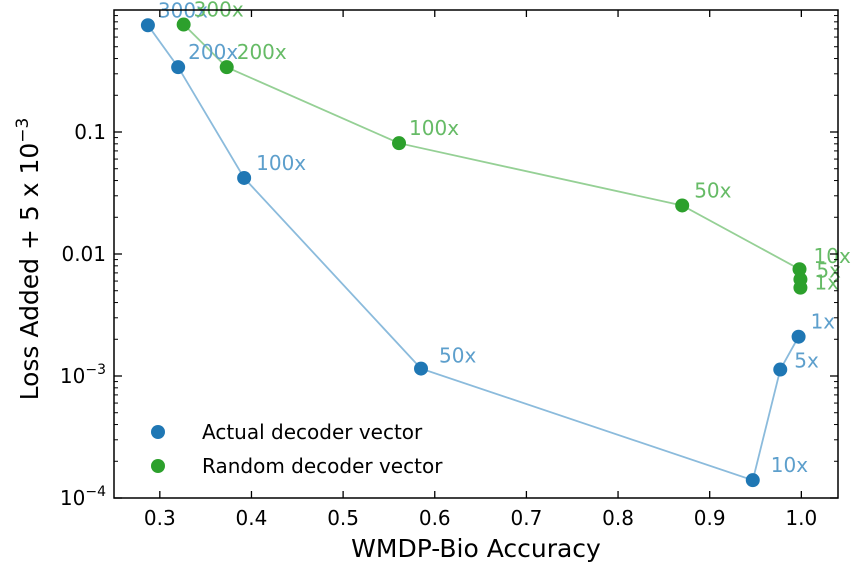  Describe the element at coordinates (476, 548) in the screenshot. I see `x-axis-title: WMDP-Bio Accuracy` at that location.